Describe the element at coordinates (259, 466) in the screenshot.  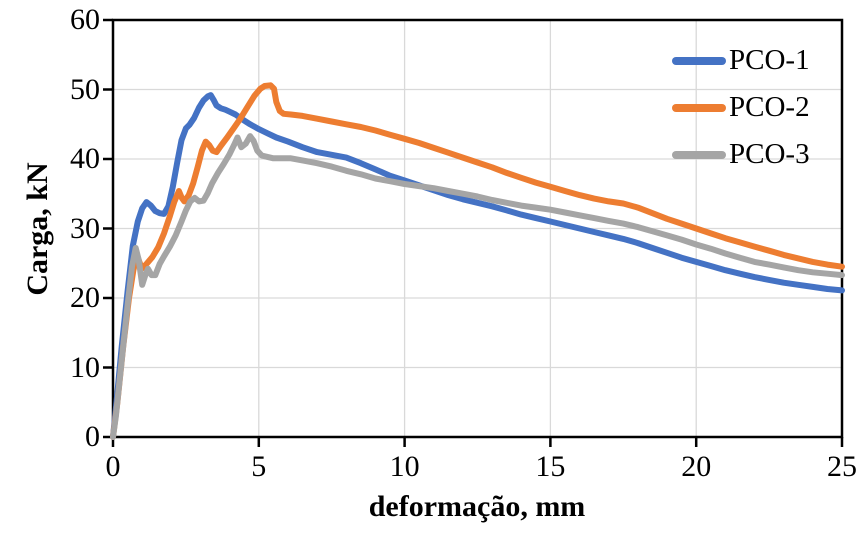
I see `x-tick-label: 5` at that location.